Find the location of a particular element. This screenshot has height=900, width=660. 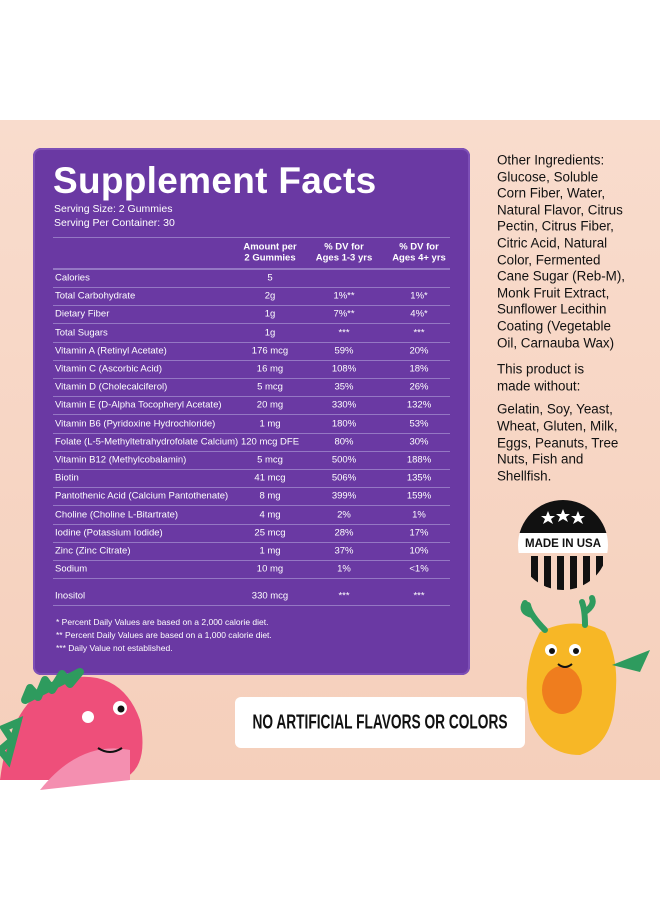

ingredients: Cane Sugar (Reb-M), is located at coordinates (561, 276).